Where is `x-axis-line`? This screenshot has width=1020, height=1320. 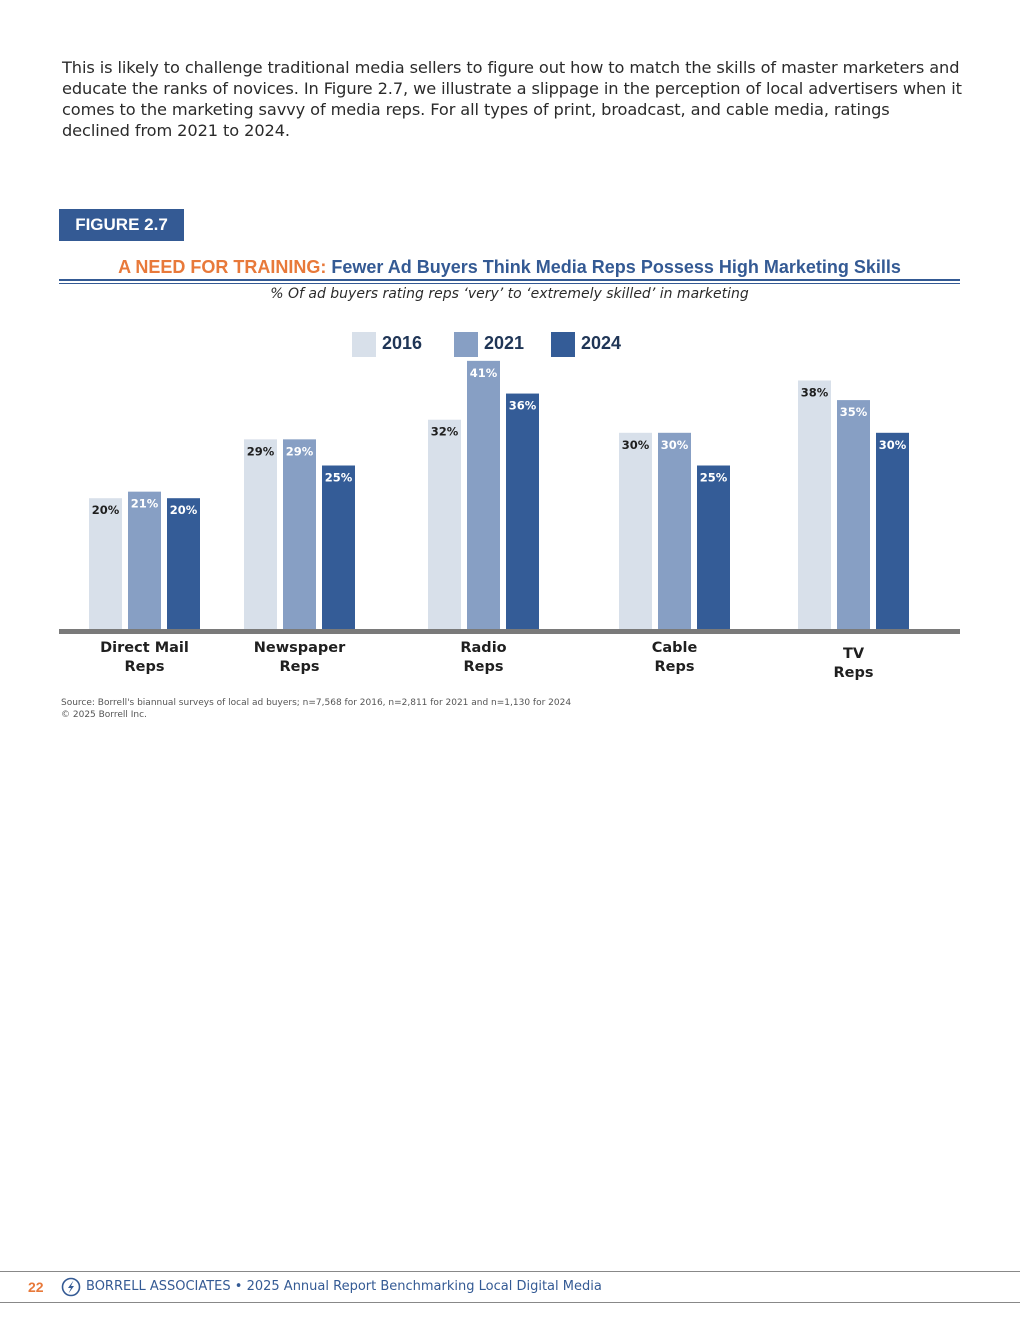 x-axis-line is located at coordinates (509, 631).